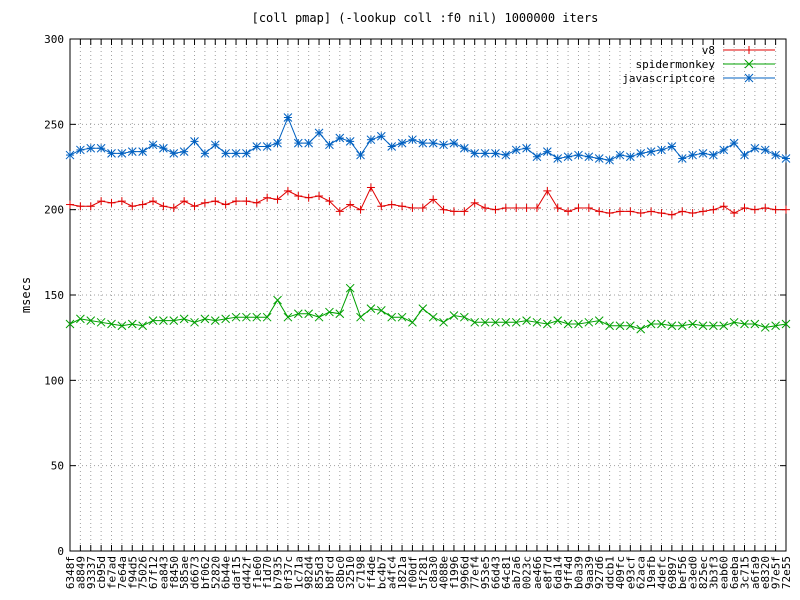 Image resolution: width=800 pixels, height=600 pixels. Describe the element at coordinates (693, 572) in the screenshot. I see `x-tick-label: e3ed0` at that location.